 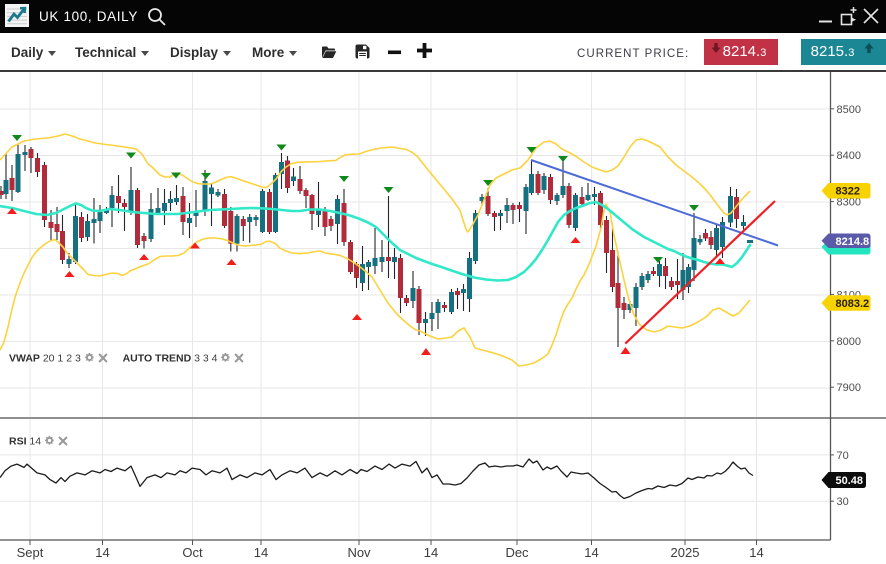 I want to click on svg-text: 8300, so click(x=849, y=203).